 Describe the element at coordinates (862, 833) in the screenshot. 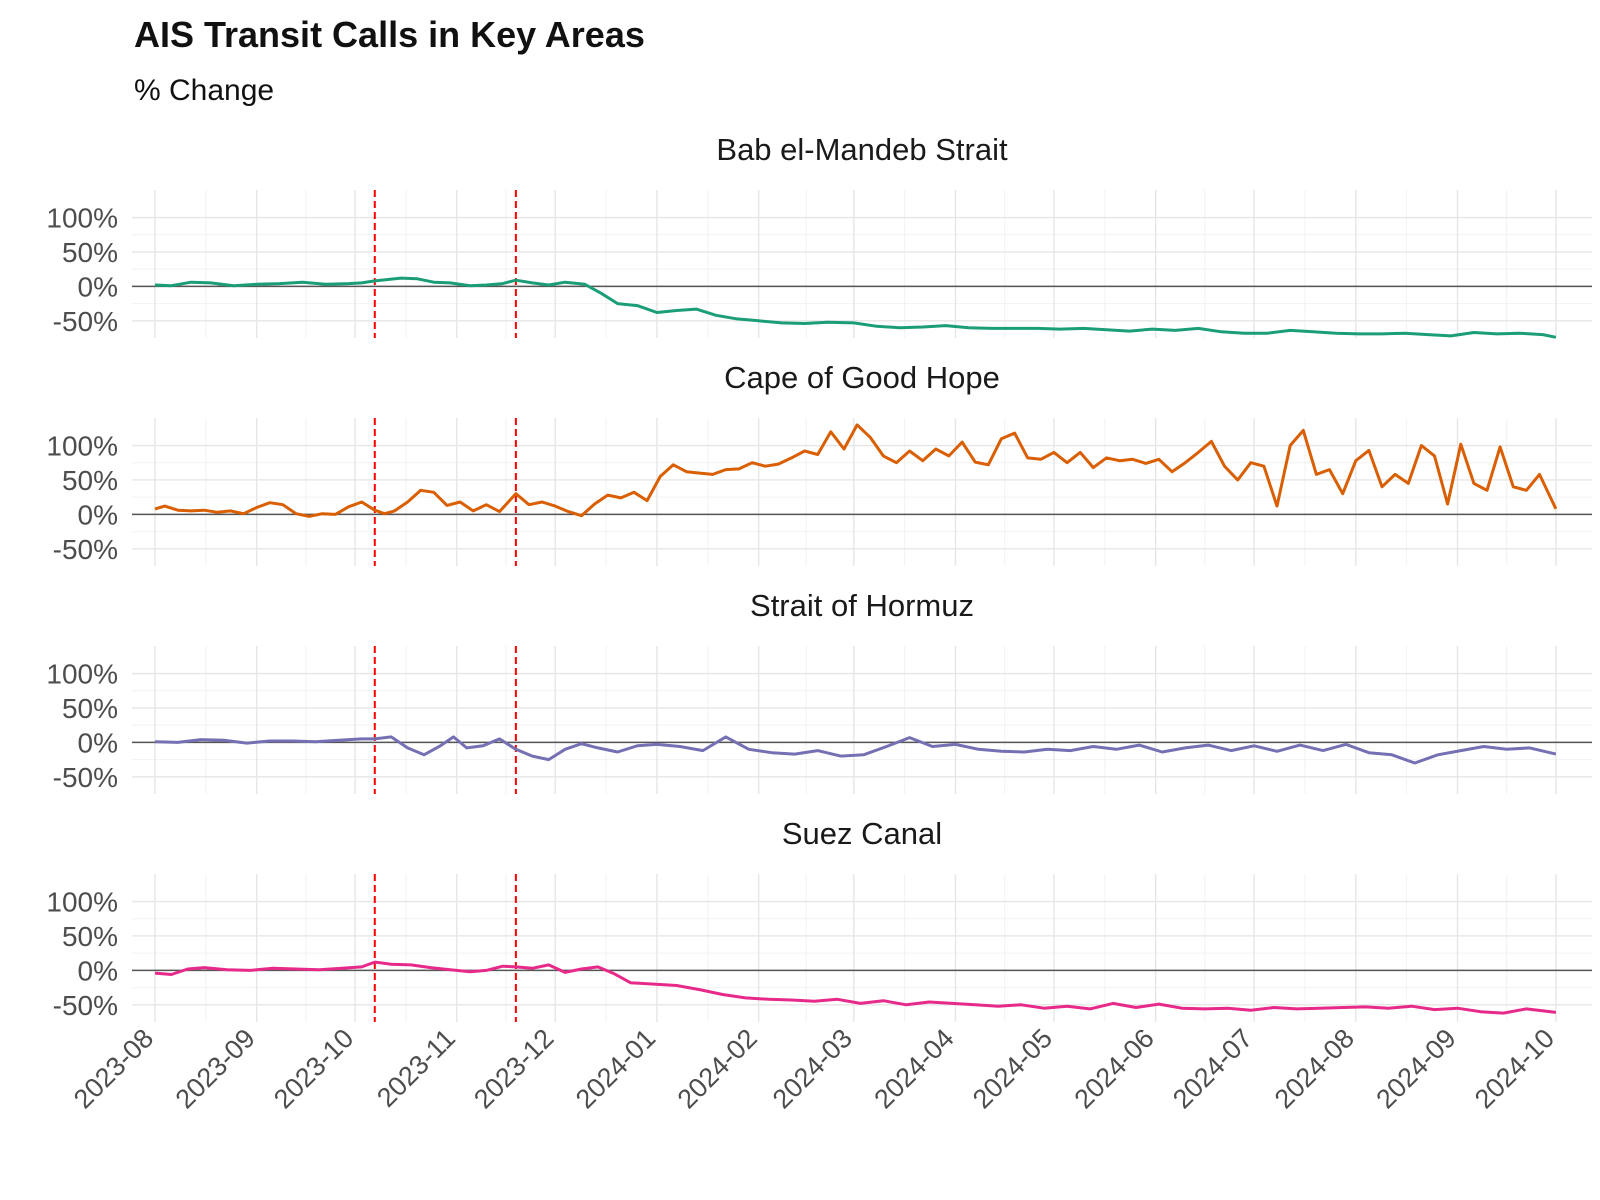

I see `facet-label: Suez Canal` at that location.